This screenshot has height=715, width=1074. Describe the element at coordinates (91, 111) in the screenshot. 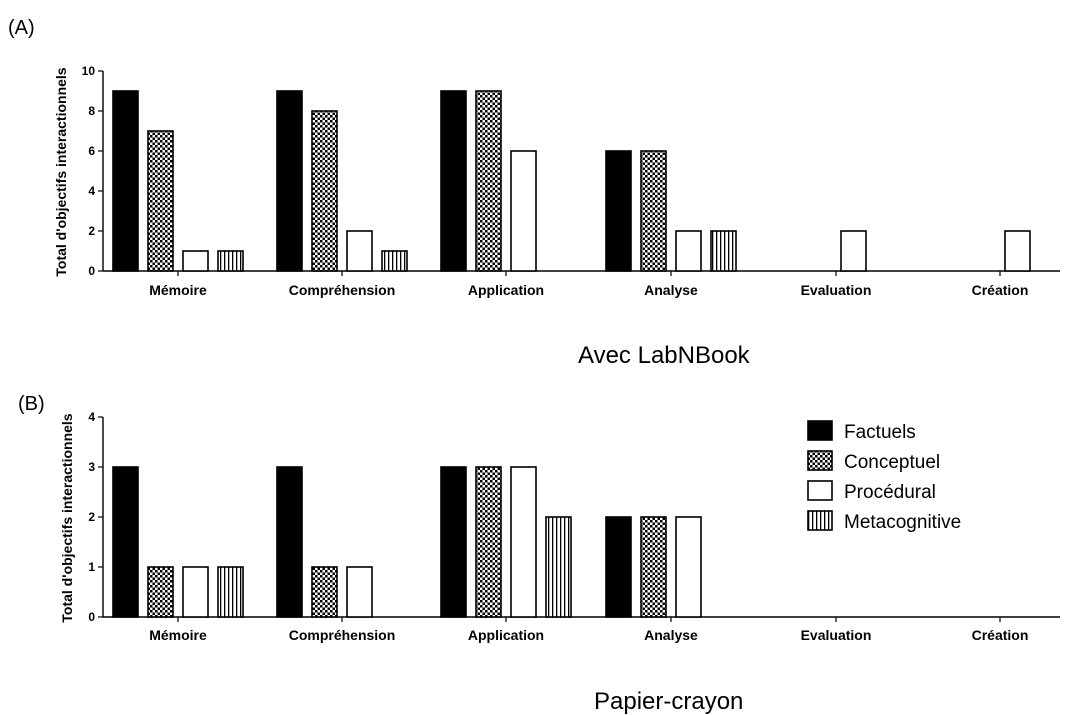

I see `y-tick-label: 8` at that location.